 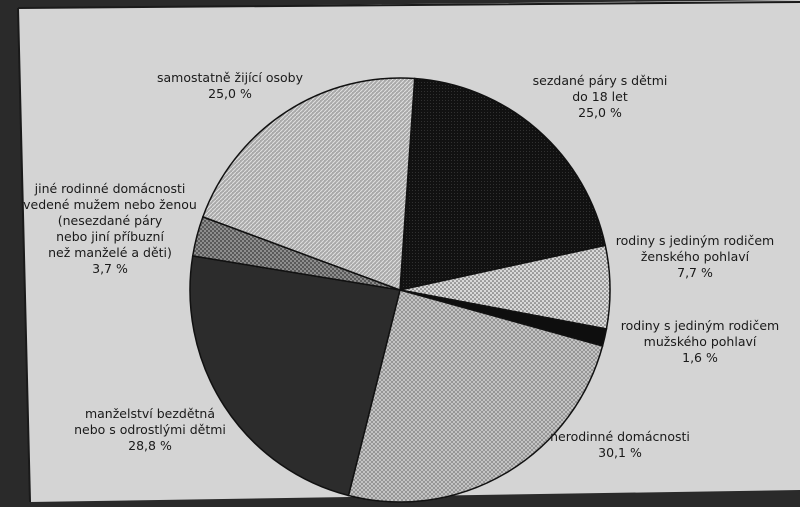 What do you see at coordinates (110, 252) in the screenshot?
I see `slice-label-line: než manželé a děti)` at bounding box center [110, 252].